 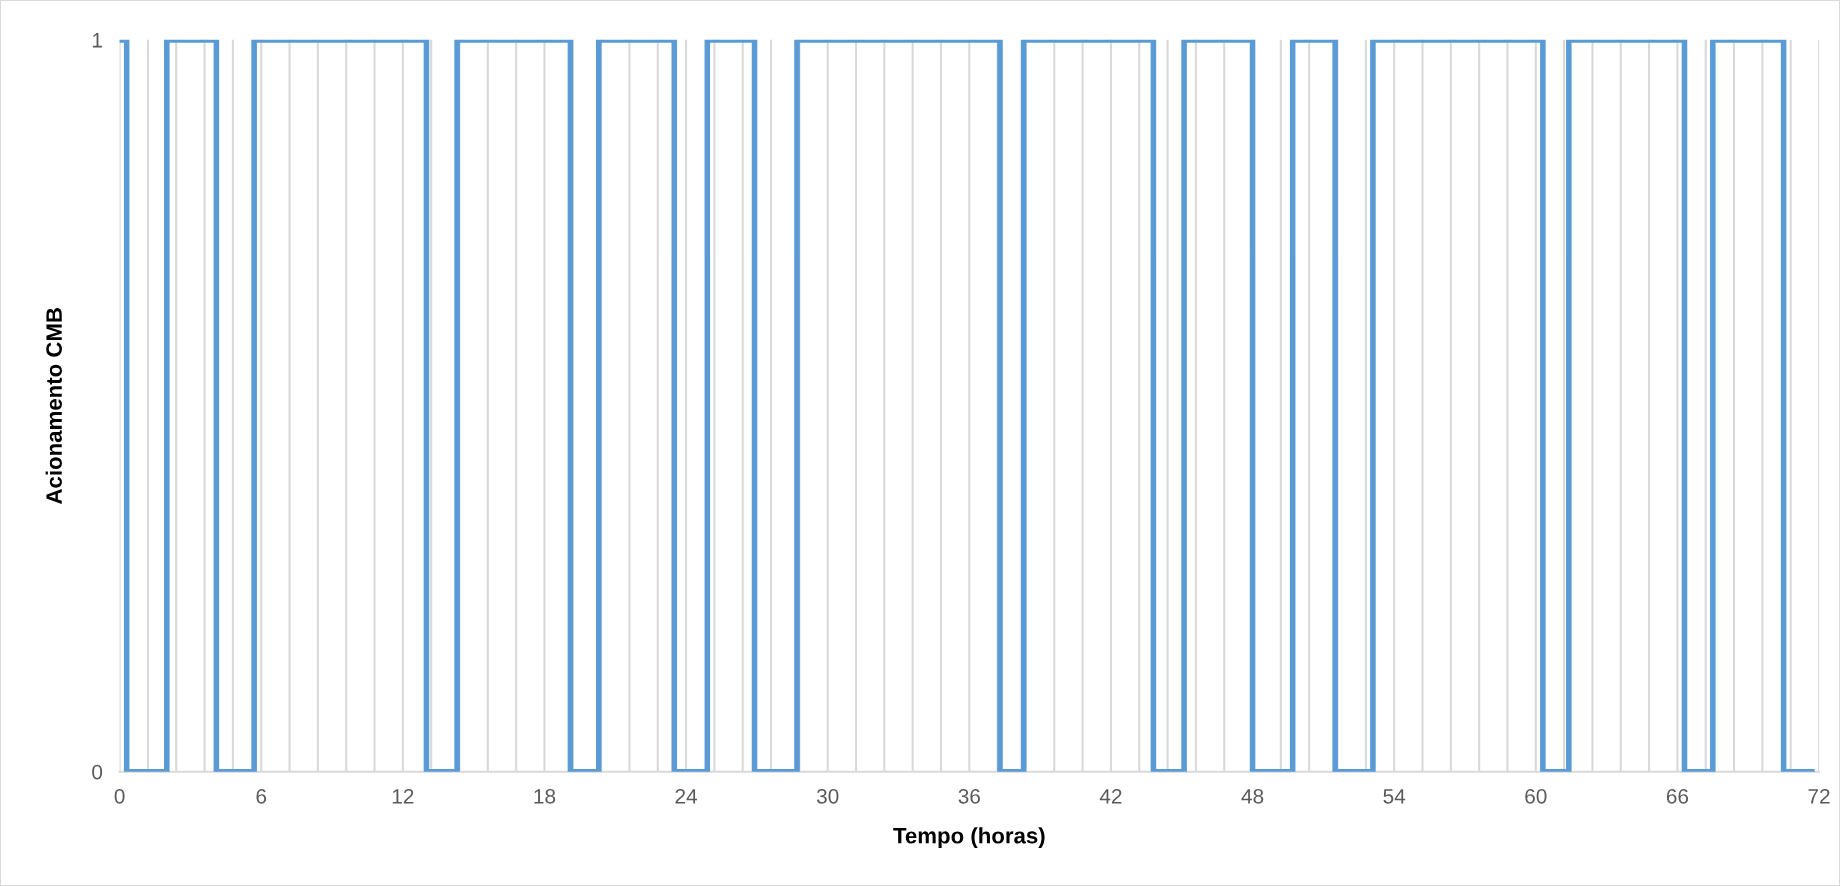 What do you see at coordinates (545, 796) in the screenshot?
I see `x-tick-label: 18` at bounding box center [545, 796].